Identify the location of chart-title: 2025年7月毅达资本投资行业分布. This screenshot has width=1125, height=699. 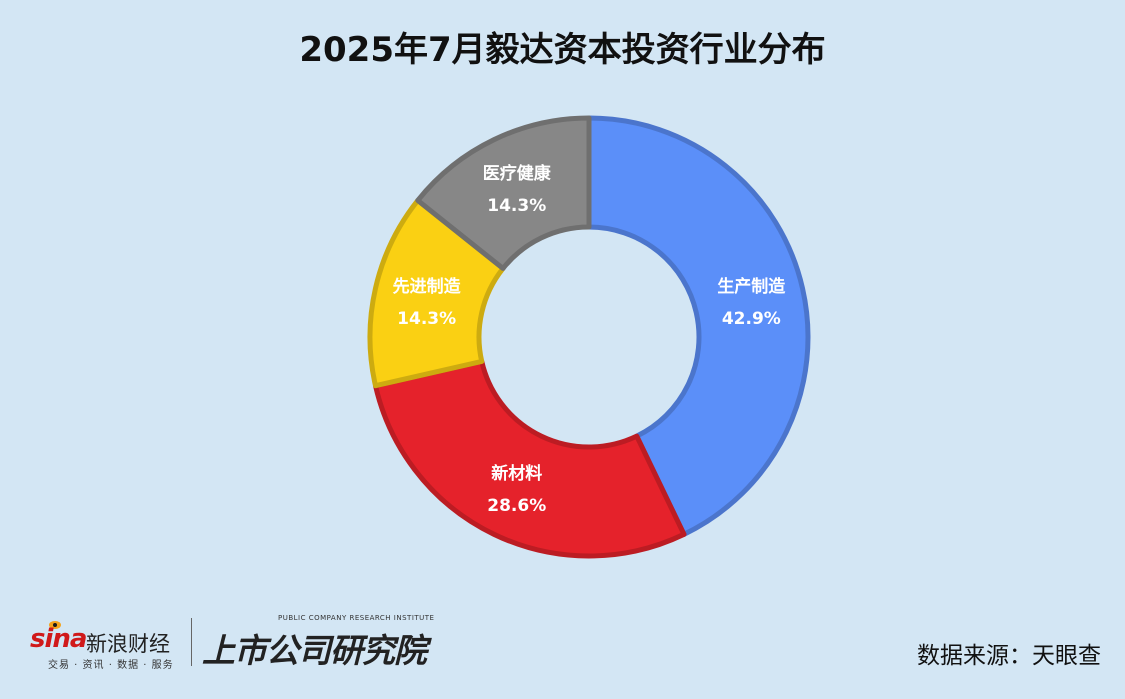
(562, 50).